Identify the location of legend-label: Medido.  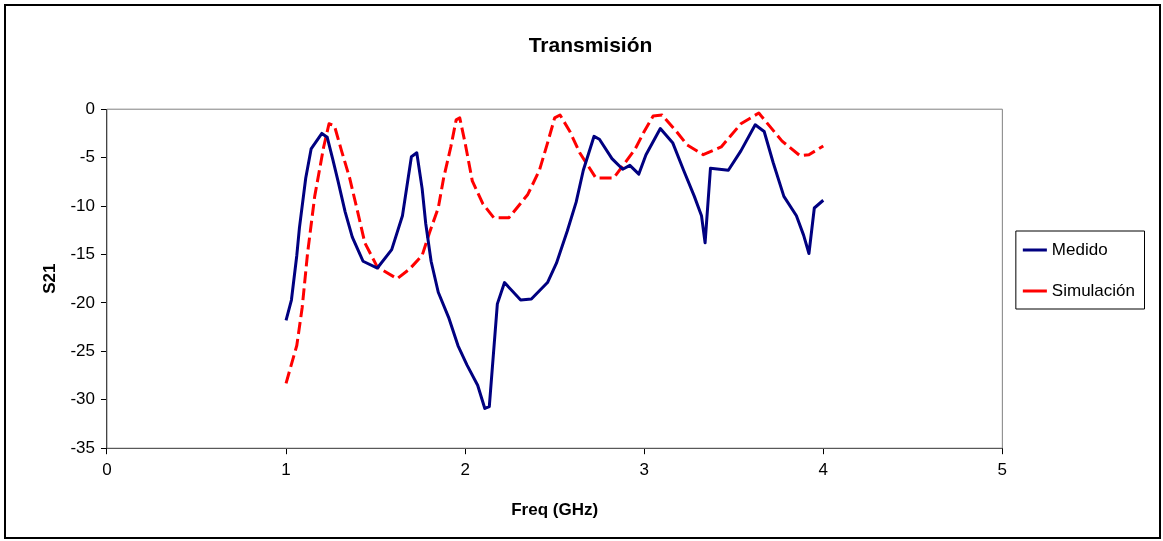
(1079, 249).